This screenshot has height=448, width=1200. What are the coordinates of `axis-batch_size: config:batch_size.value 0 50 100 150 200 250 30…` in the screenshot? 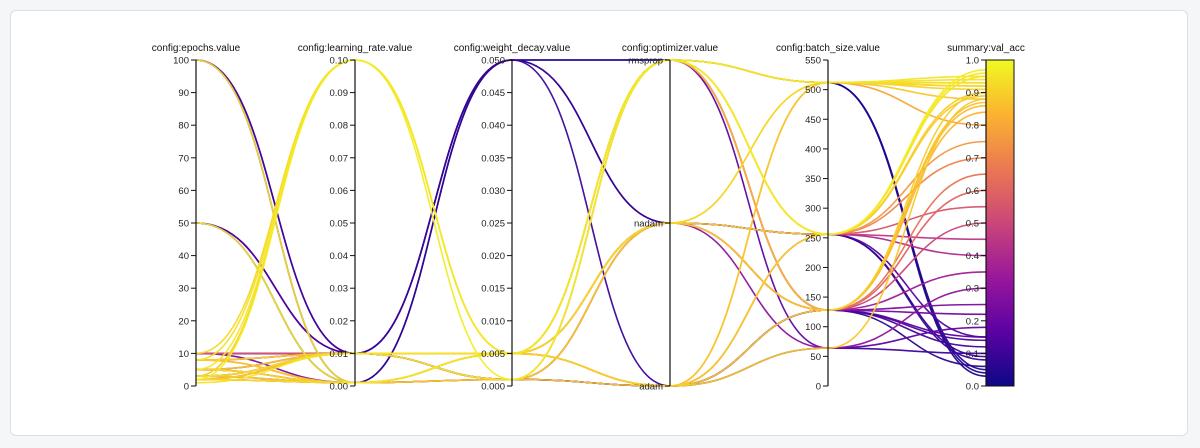 It's located at (828, 218).